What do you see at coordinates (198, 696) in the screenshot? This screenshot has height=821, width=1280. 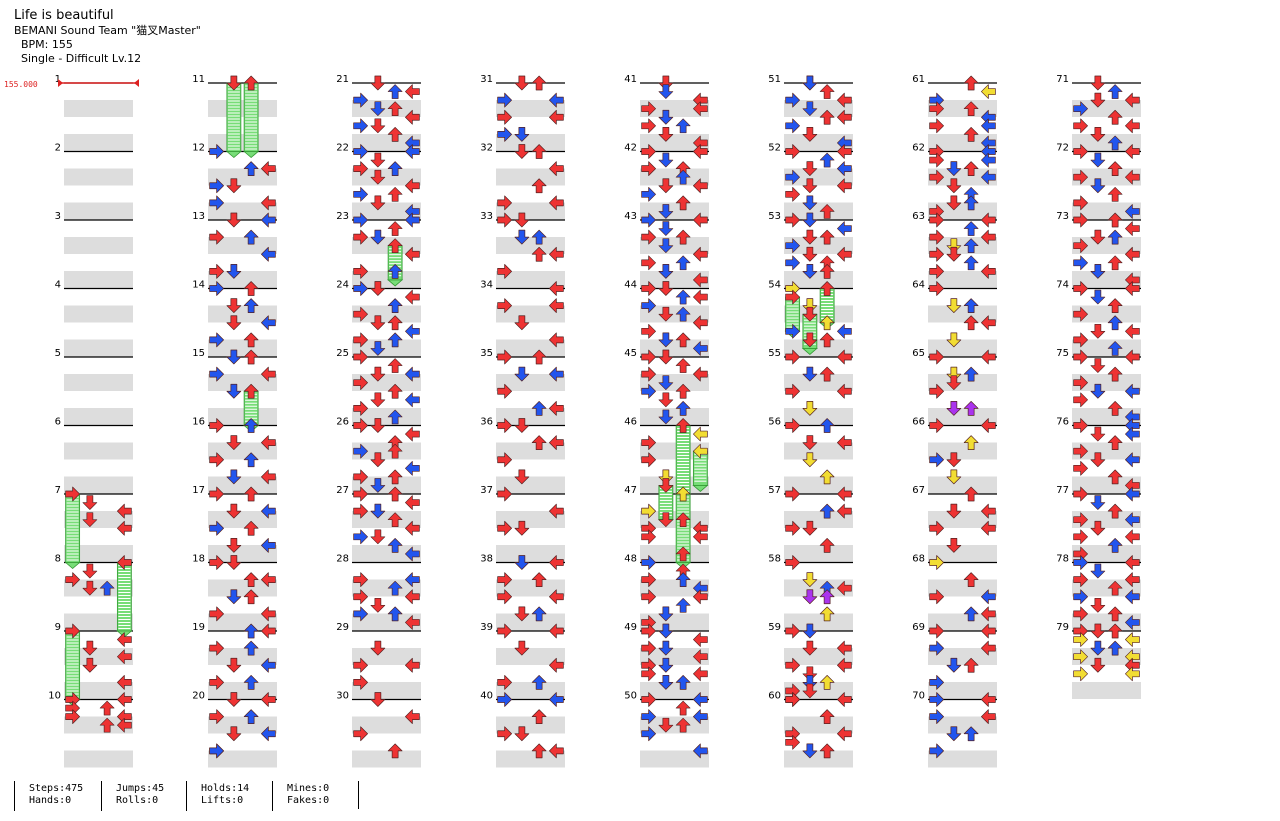 I see `measure-number: 20` at bounding box center [198, 696].